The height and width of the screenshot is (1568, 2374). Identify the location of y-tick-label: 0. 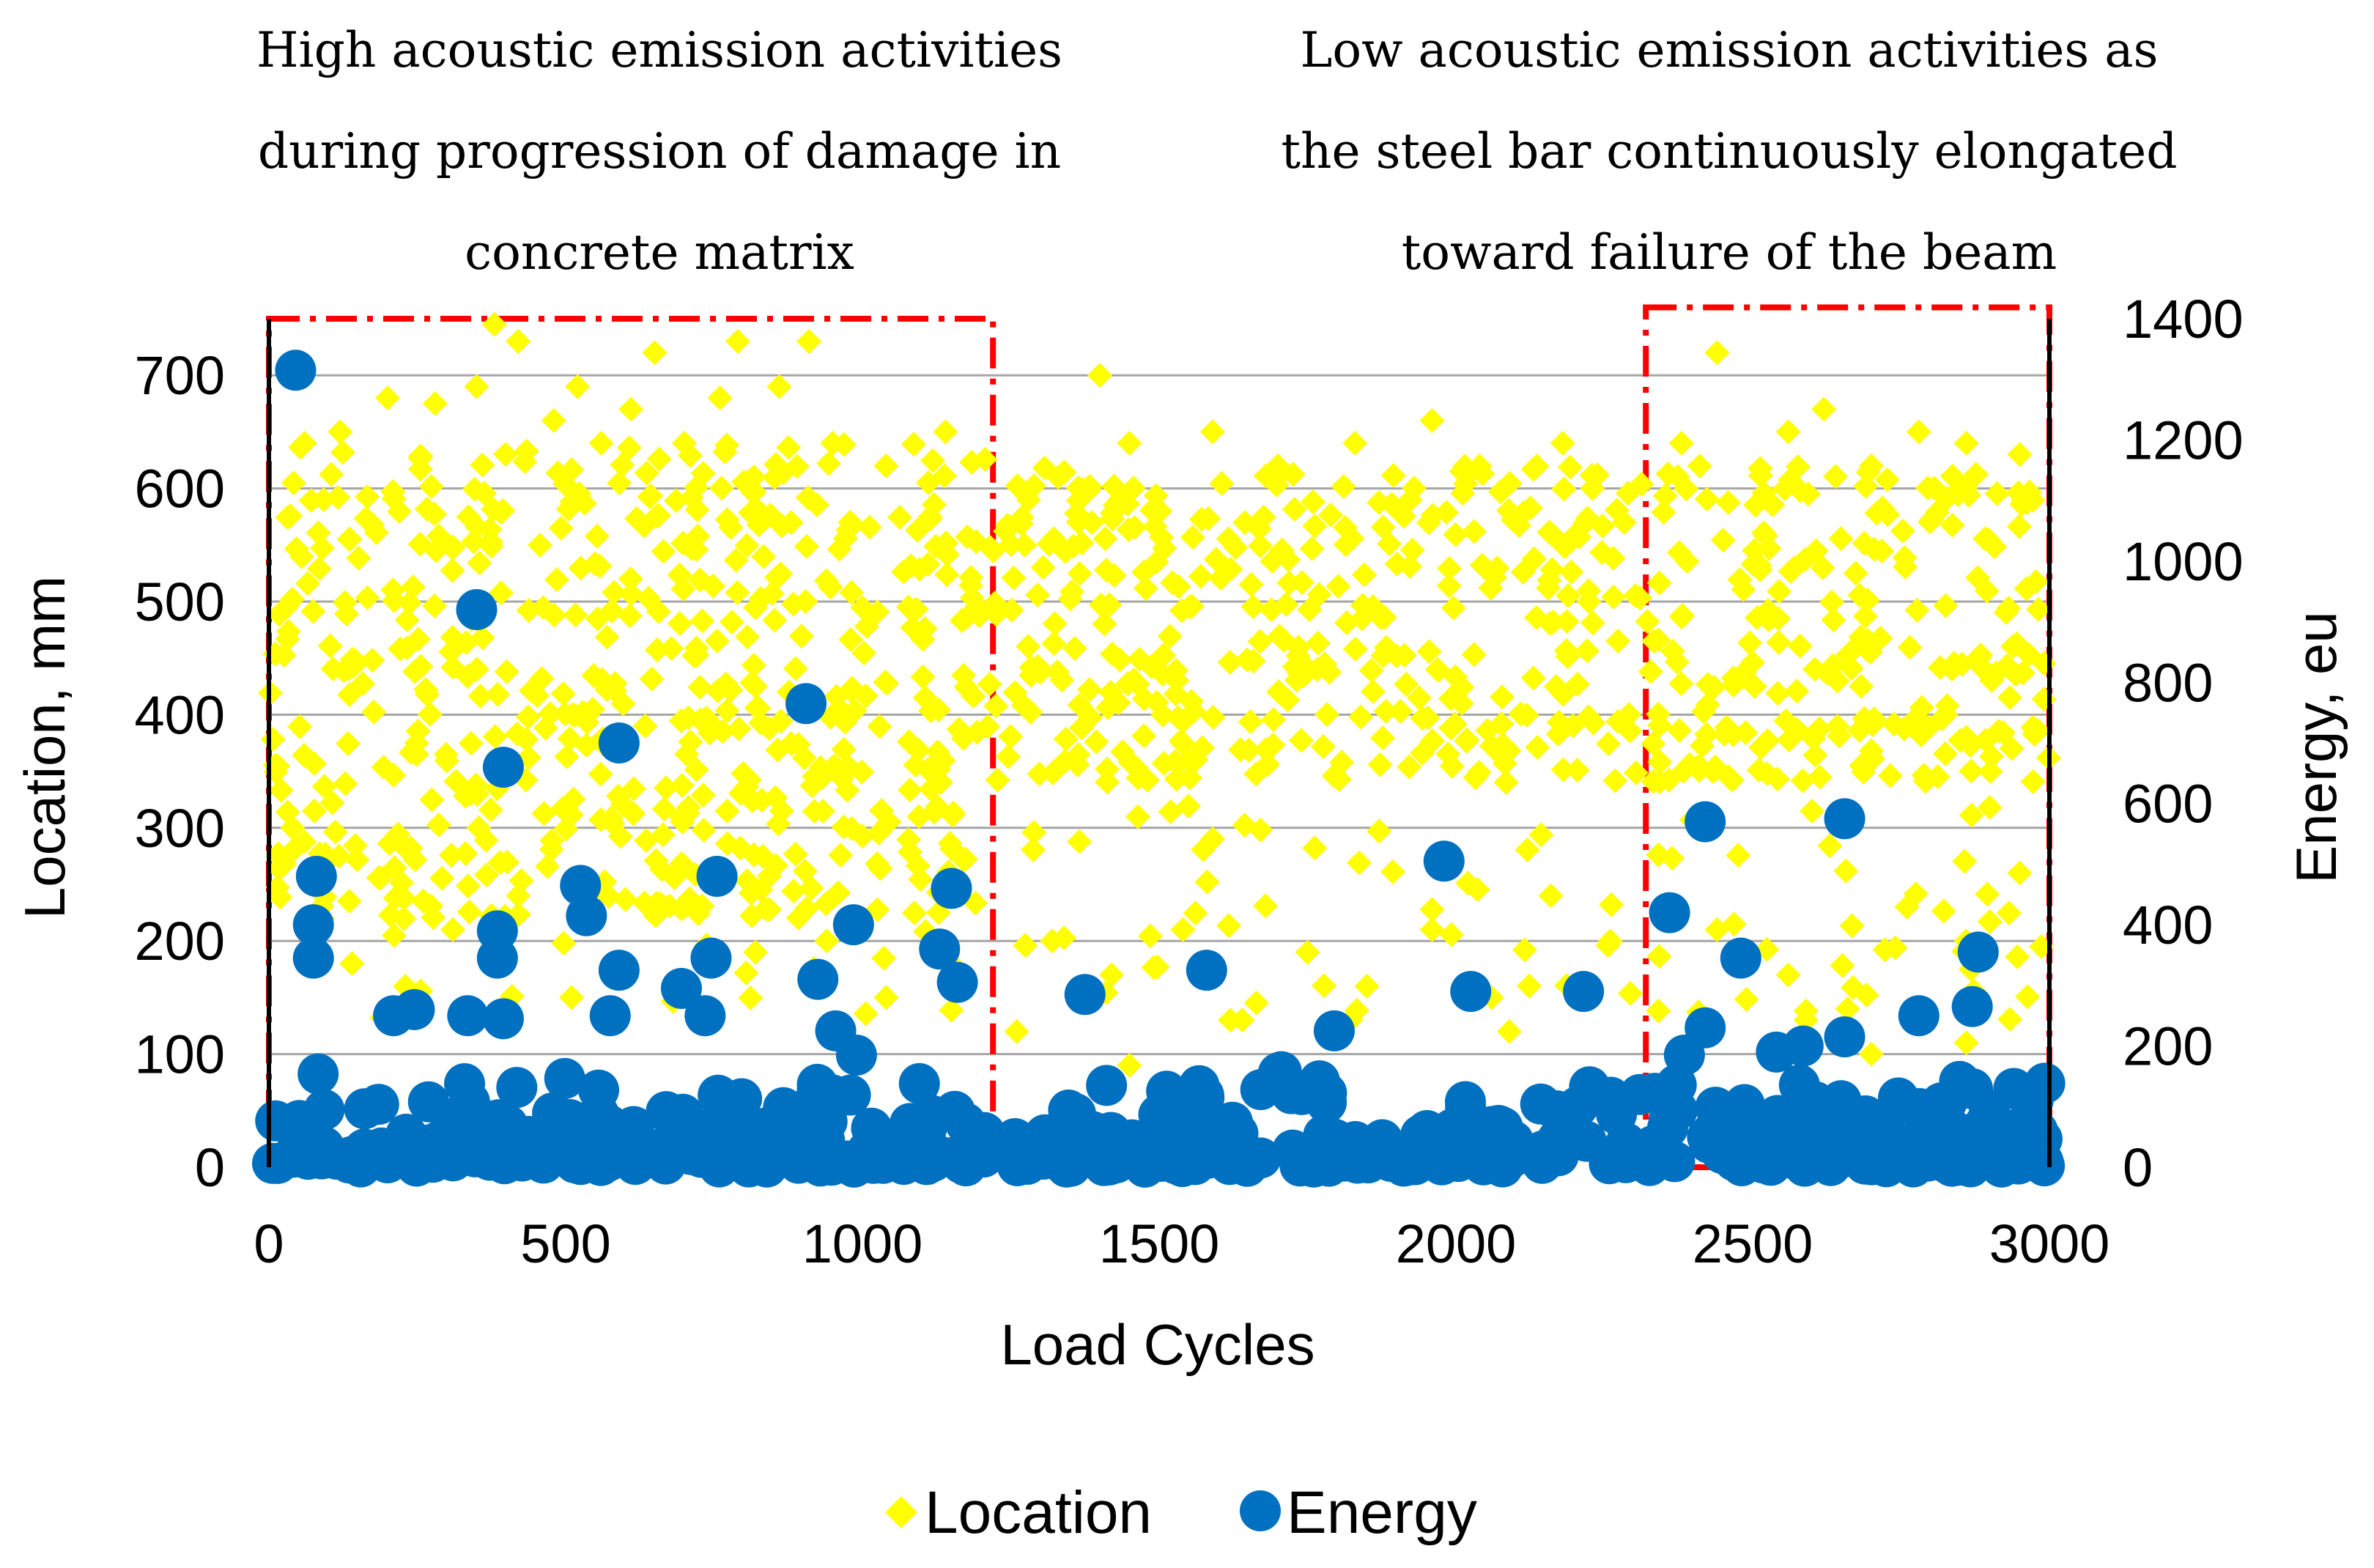
(210, 1167).